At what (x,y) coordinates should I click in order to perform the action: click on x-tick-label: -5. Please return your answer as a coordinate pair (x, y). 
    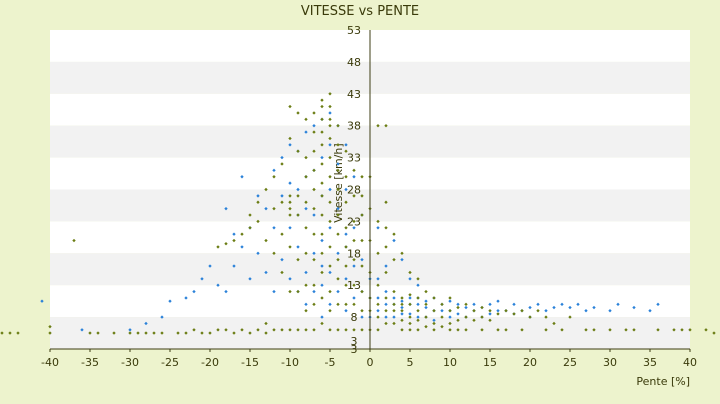
    Looking at the image, I should click on (330, 362).